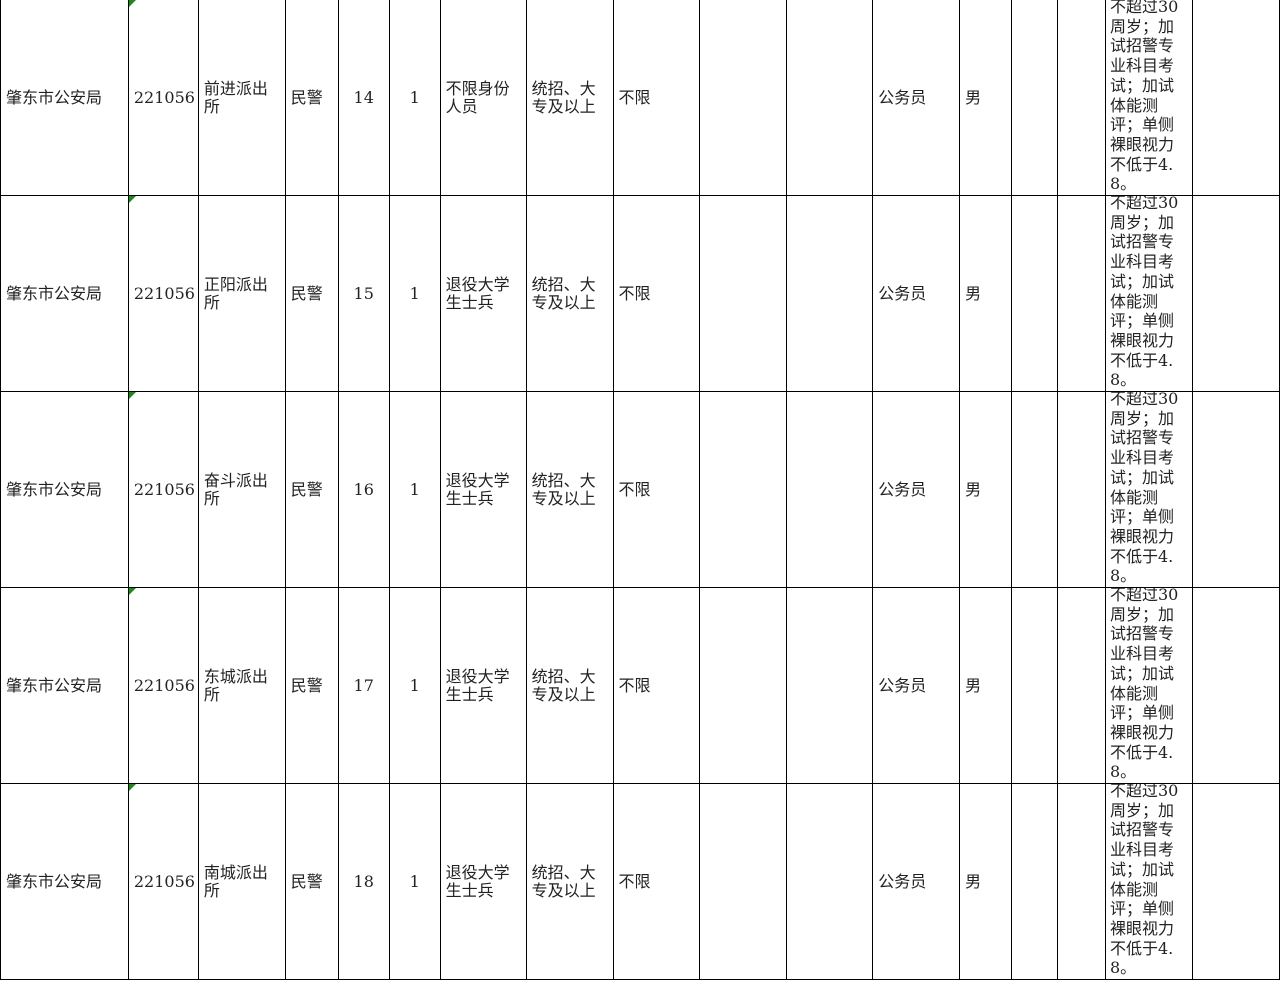 This screenshot has width=1280, height=989. What do you see at coordinates (363, 98) in the screenshot?
I see `post-code-cell: 14` at bounding box center [363, 98].